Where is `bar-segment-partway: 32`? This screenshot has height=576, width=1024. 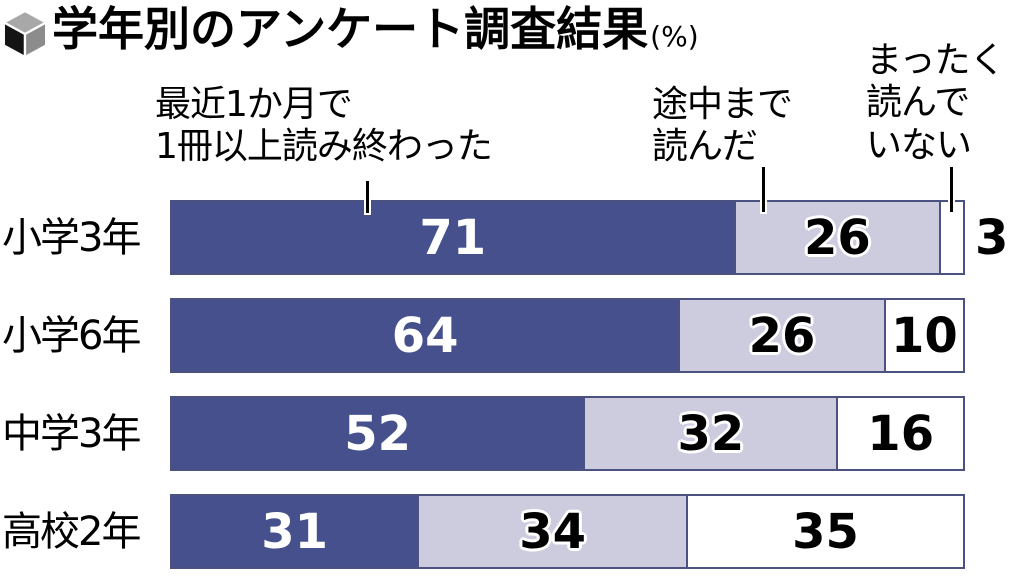 bar-segment-partway: 32 is located at coordinates (710, 433).